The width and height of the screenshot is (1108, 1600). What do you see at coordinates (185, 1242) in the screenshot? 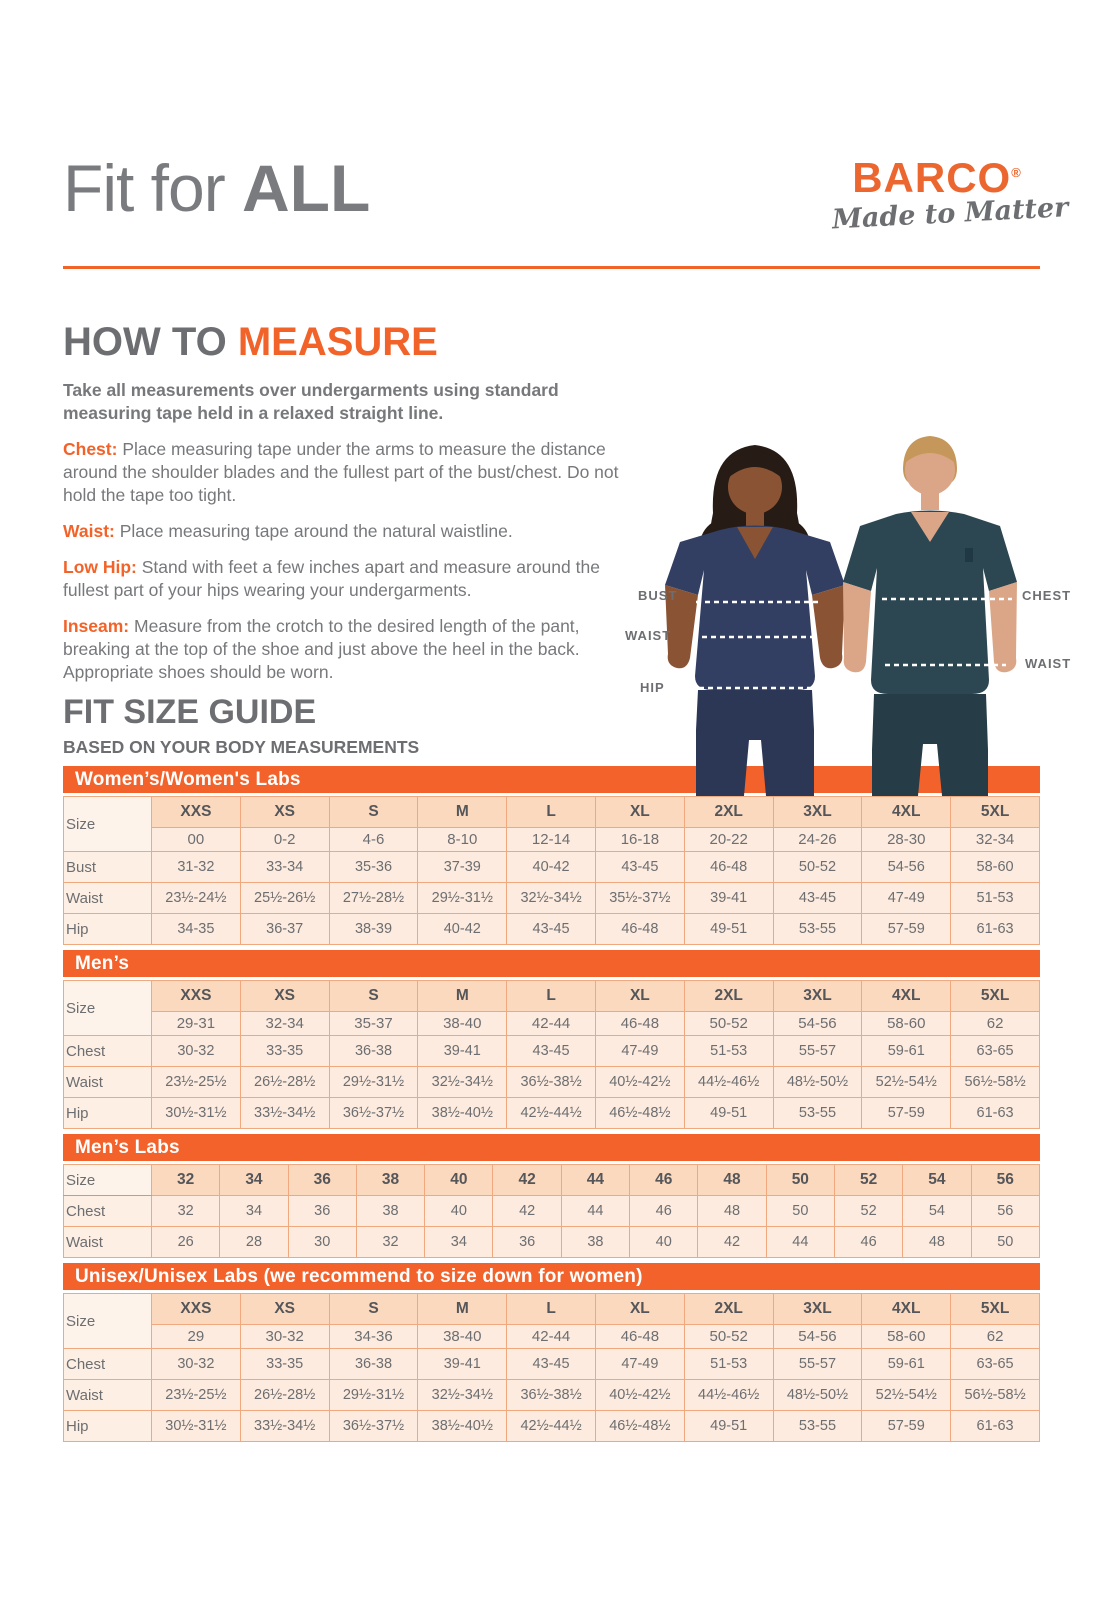
I see `measurement-cell: 26` at bounding box center [185, 1242].